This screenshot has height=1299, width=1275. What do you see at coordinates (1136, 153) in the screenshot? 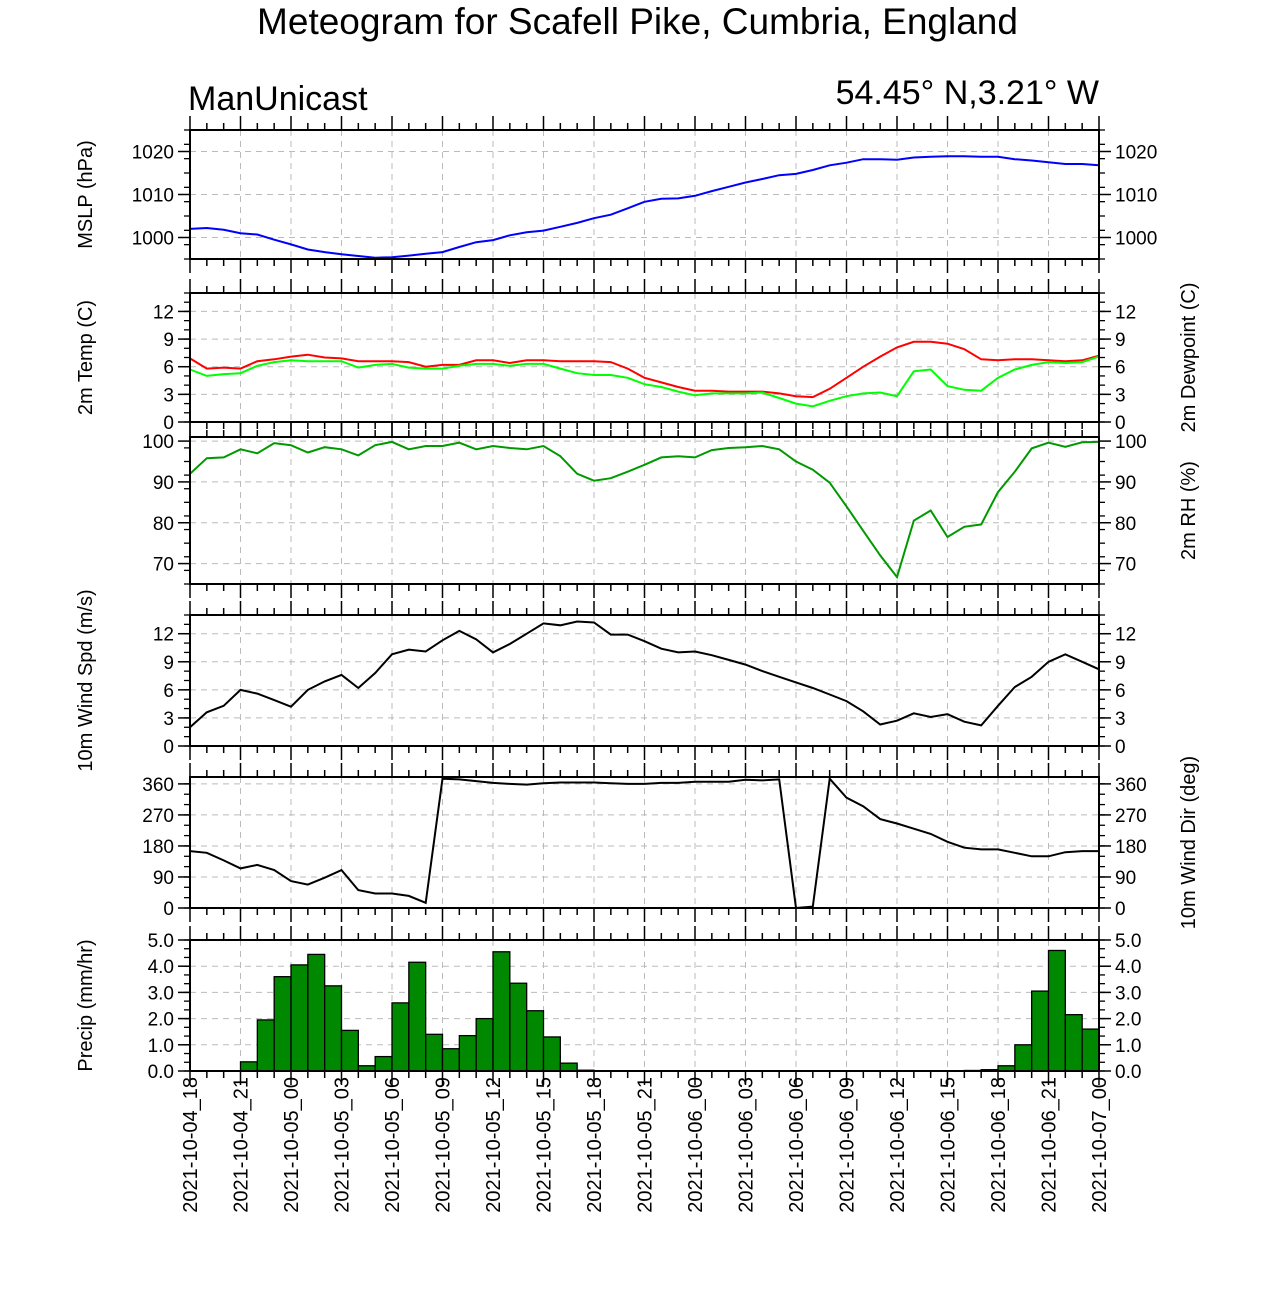
I see `y-tick-label-right: 1020` at bounding box center [1136, 153].